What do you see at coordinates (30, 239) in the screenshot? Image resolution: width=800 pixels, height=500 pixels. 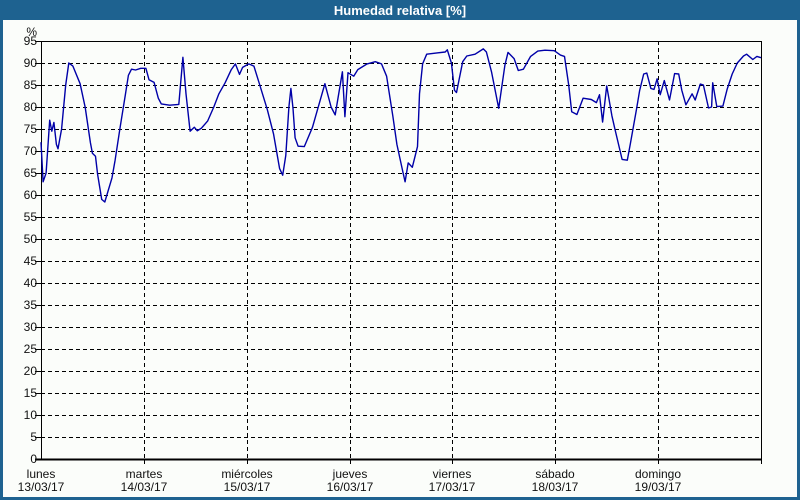 I see `y-tick-label: 50` at bounding box center [30, 239].